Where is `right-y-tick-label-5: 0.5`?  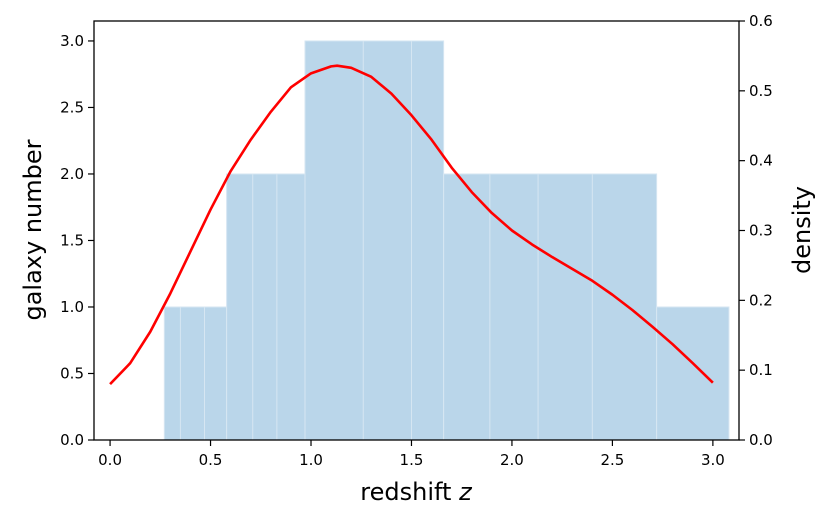 right-y-tick-label-5: 0.5 is located at coordinates (761, 91).